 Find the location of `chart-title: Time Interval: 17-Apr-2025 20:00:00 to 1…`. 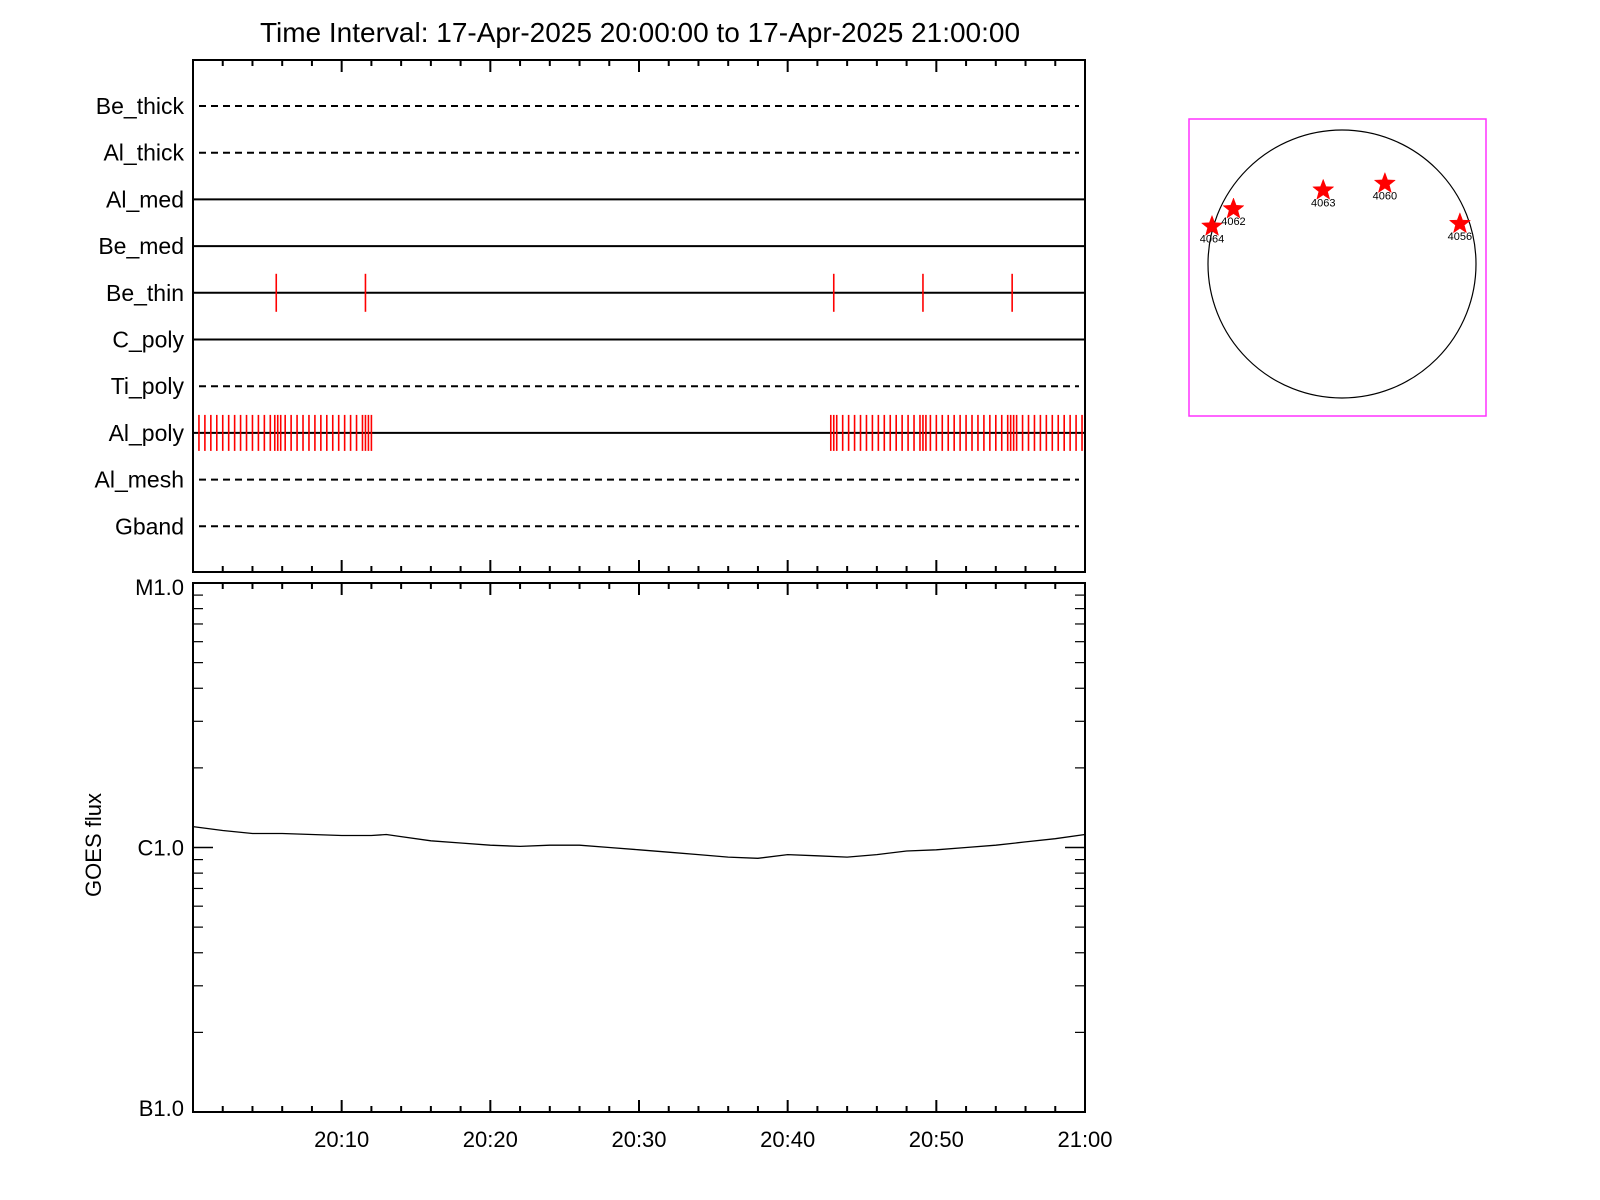

chart-title: Time Interval: 17-Apr-2025 20:00:00 to 1… is located at coordinates (640, 32).